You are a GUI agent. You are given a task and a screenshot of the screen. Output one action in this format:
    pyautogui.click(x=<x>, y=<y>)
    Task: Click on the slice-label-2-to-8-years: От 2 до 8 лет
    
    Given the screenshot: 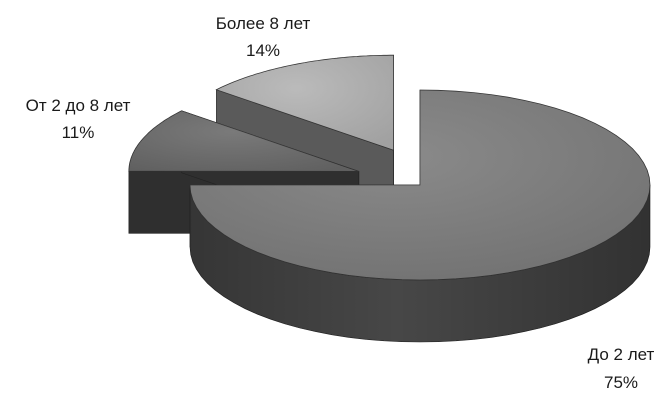 What is the action you would take?
    pyautogui.click(x=78, y=105)
    